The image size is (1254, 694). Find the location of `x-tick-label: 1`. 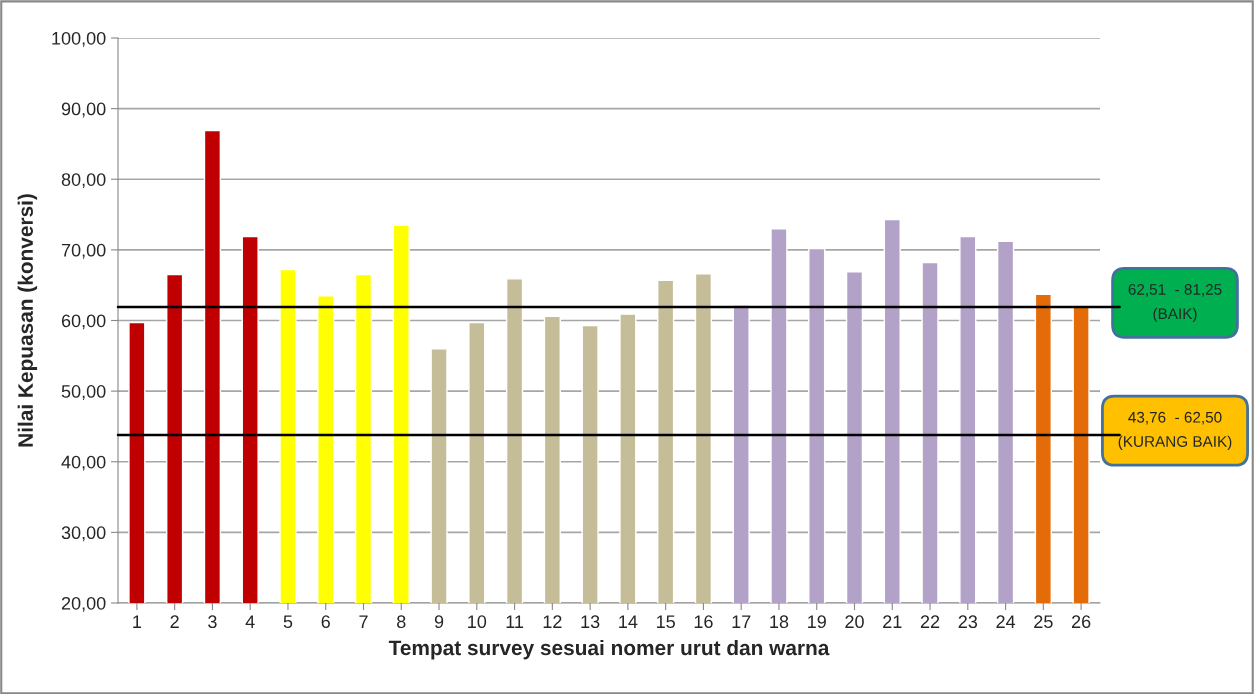

x-tick-label: 1 is located at coordinates (137, 621).